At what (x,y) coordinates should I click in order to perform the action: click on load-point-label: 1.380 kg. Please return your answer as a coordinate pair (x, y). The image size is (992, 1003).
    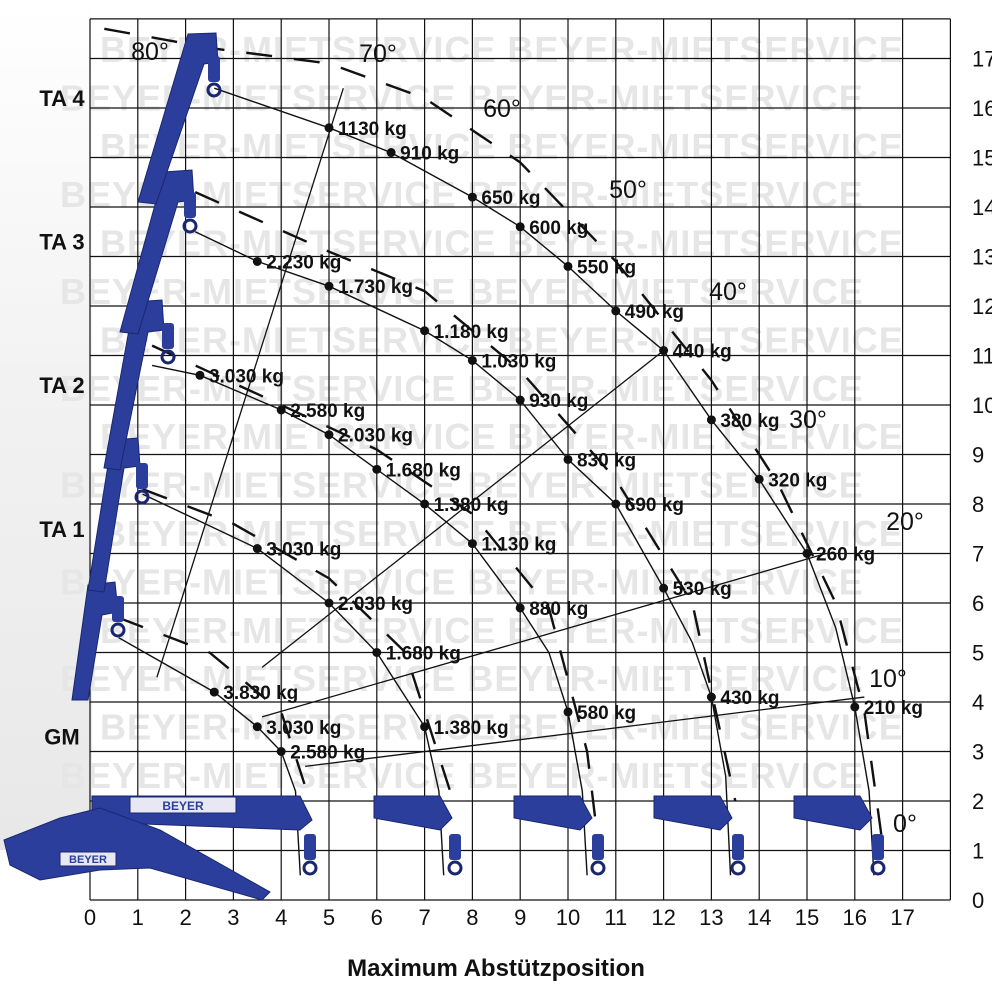
    Looking at the image, I should click on (471, 505).